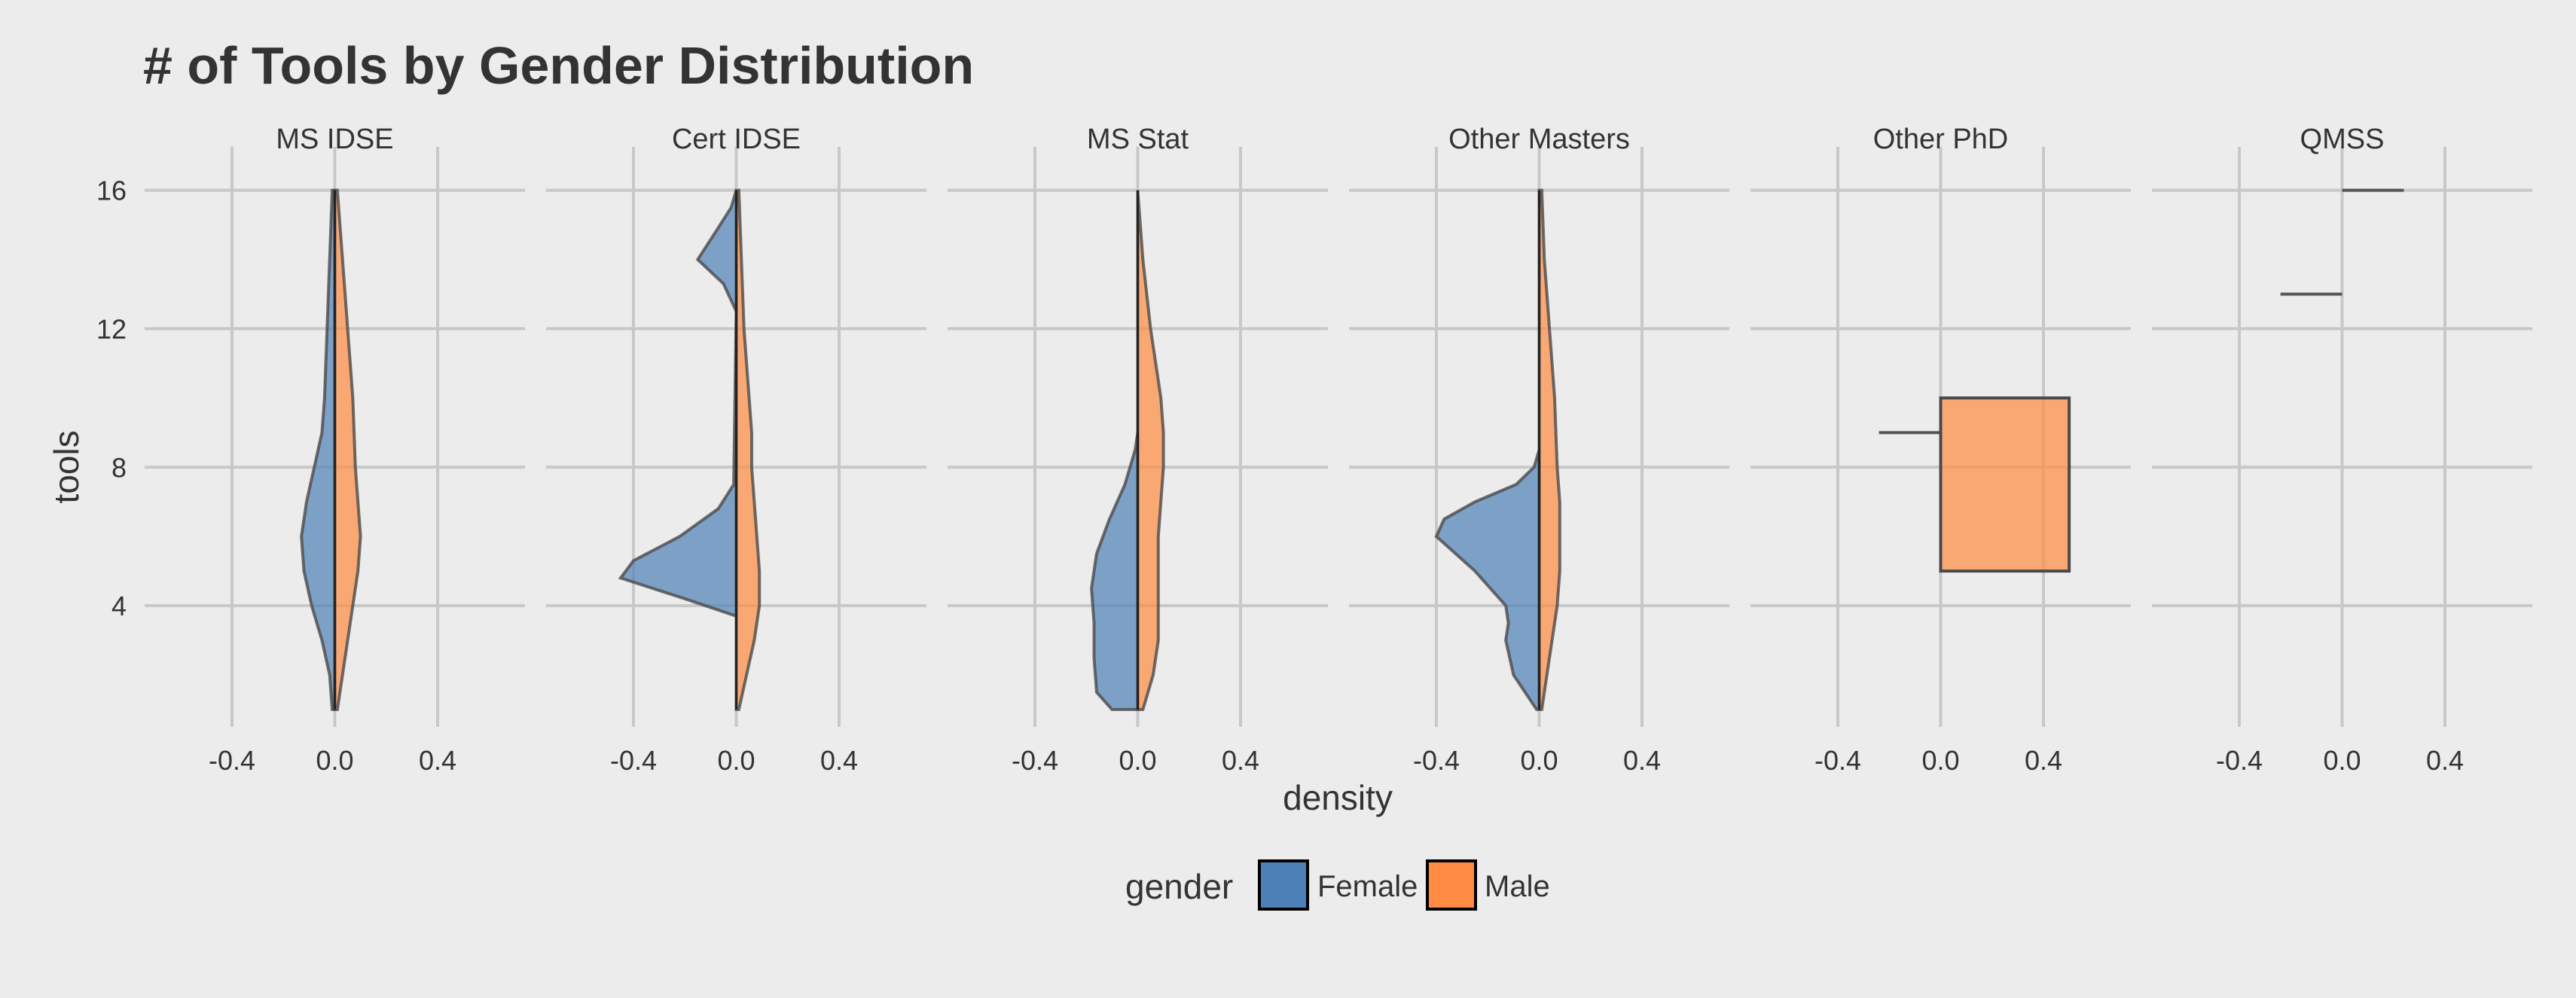  Describe the element at coordinates (1368, 887) in the screenshot. I see `legend-label-female: Female` at that location.